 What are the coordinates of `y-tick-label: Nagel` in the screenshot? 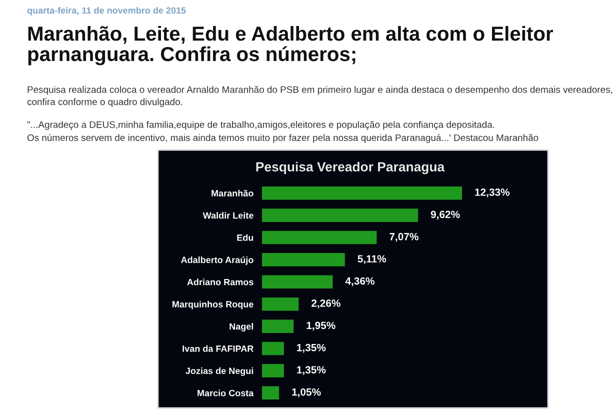 It's located at (242, 327).